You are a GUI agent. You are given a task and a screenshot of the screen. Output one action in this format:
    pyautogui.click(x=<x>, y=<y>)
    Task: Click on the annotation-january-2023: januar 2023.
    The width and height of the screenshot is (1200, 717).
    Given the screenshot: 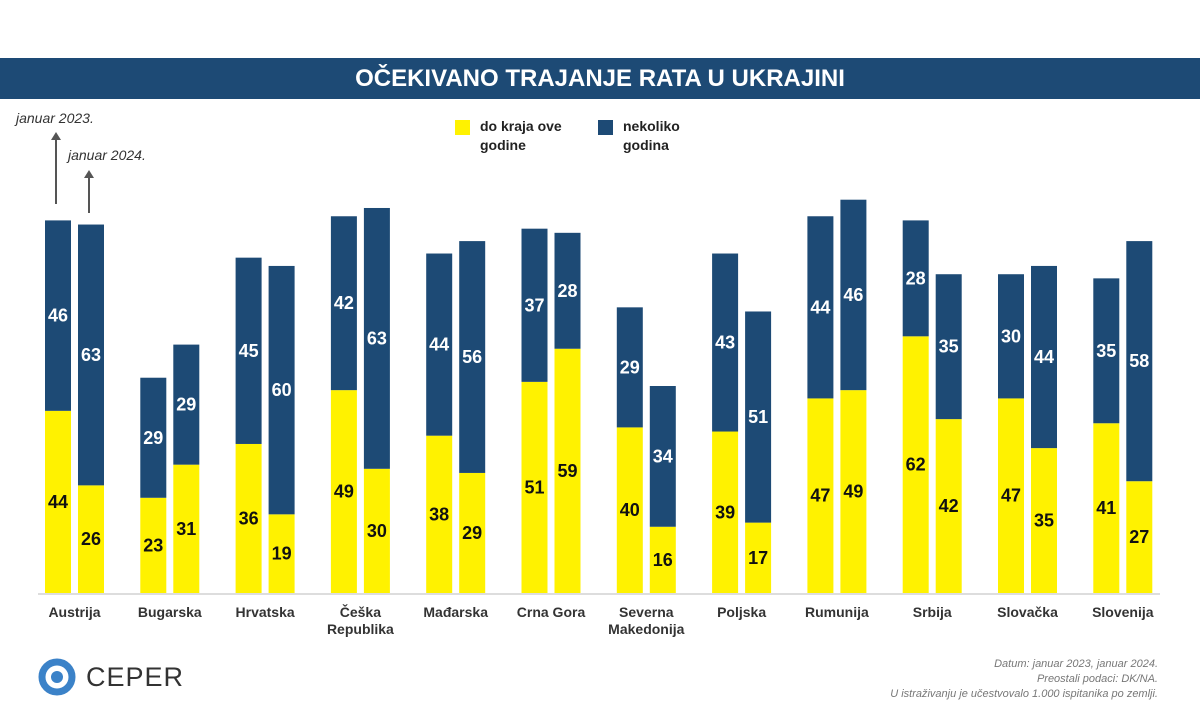 What is the action you would take?
    pyautogui.click(x=55, y=118)
    